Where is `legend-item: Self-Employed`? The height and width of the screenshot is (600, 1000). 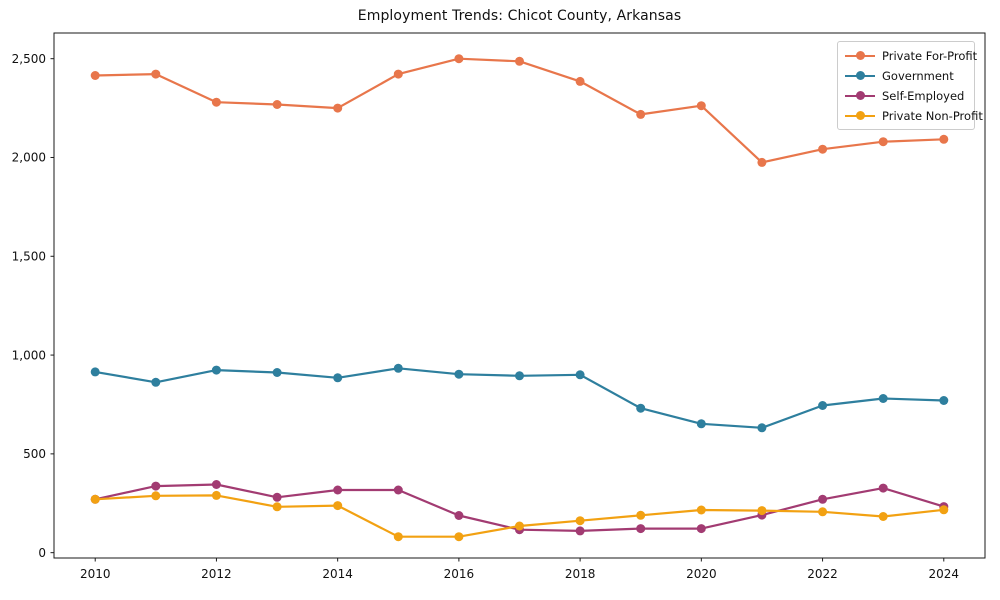 legend-item: Self-Employed is located at coordinates (905, 95).